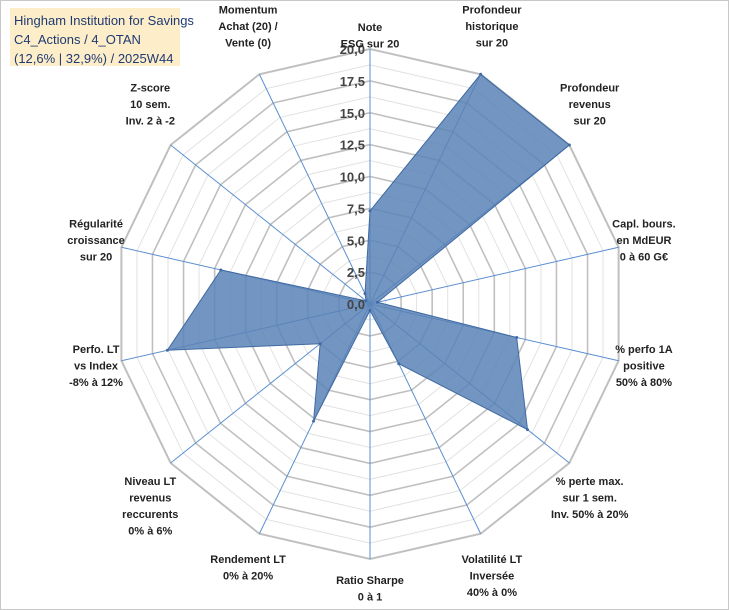  I want to click on category-label: Perfo. LT vs Index -8% à 12%, so click(96, 366).